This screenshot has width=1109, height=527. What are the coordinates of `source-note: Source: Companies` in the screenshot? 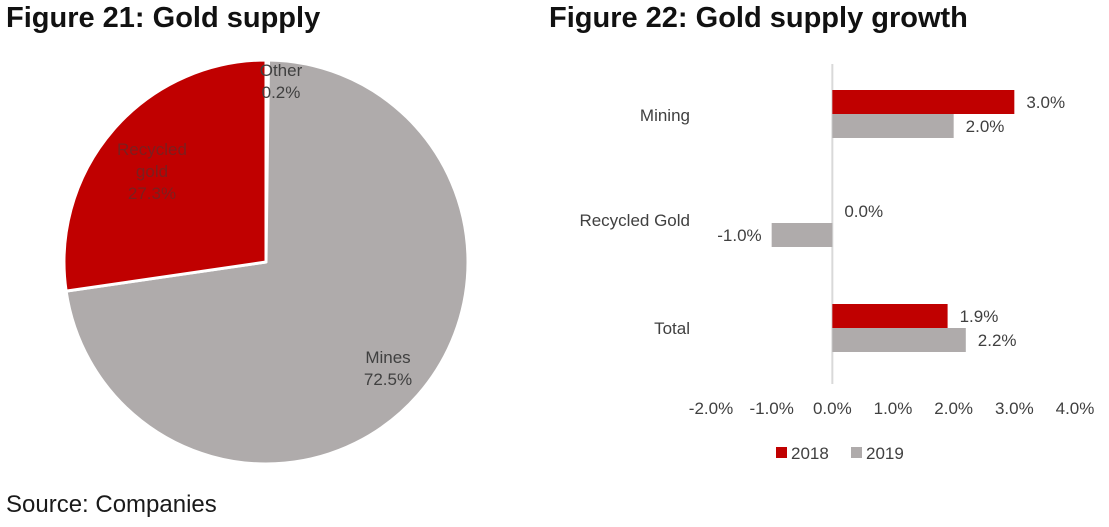 It's located at (111, 504).